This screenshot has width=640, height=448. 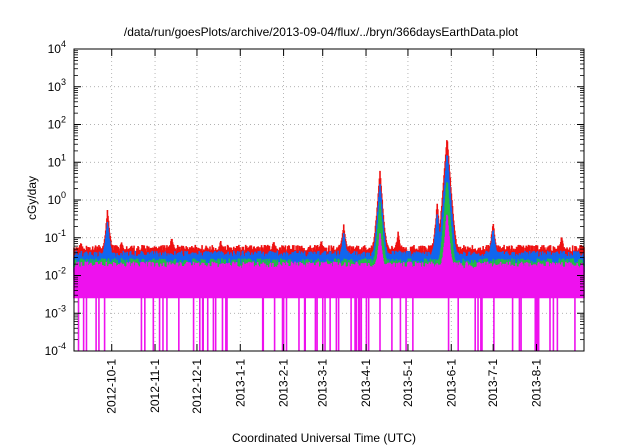 What do you see at coordinates (197, 386) in the screenshot?
I see `x-tick-label: 2012-12-1` at bounding box center [197, 386].